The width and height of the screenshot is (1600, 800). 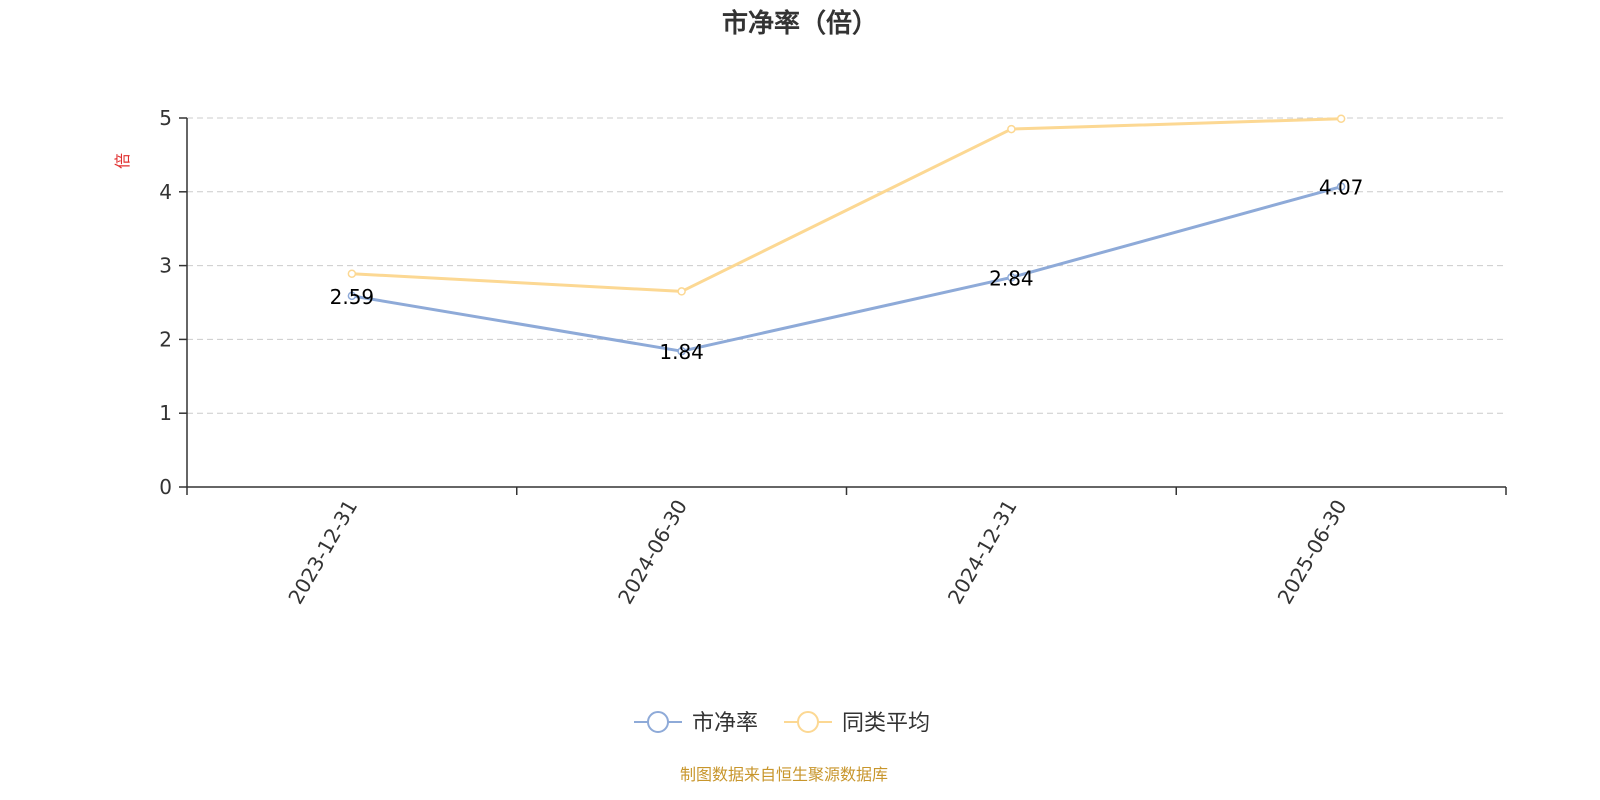 What do you see at coordinates (846, 548) in the screenshot?
I see `x-axis-ticks: 2023-12-31 2024-06-30 2024-12-31 2025-06-30` at bounding box center [846, 548].